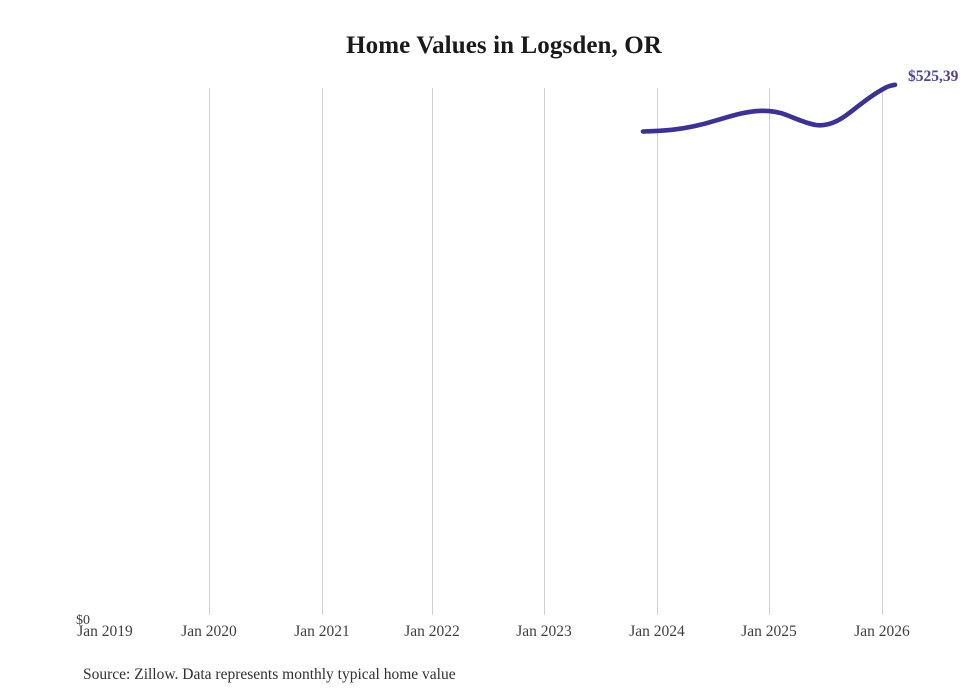 The height and width of the screenshot is (699, 980). Describe the element at coordinates (83, 620) in the screenshot. I see `y-tick-label-0: $0` at that location.